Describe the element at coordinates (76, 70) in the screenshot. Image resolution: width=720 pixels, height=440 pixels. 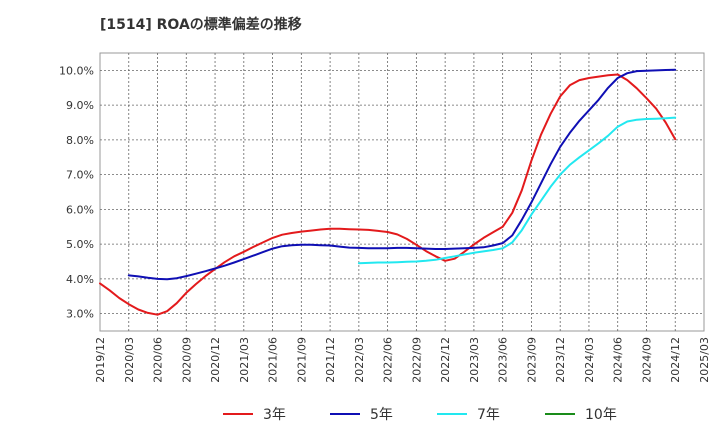
I see `y-tick-label: 10.0%` at that location.